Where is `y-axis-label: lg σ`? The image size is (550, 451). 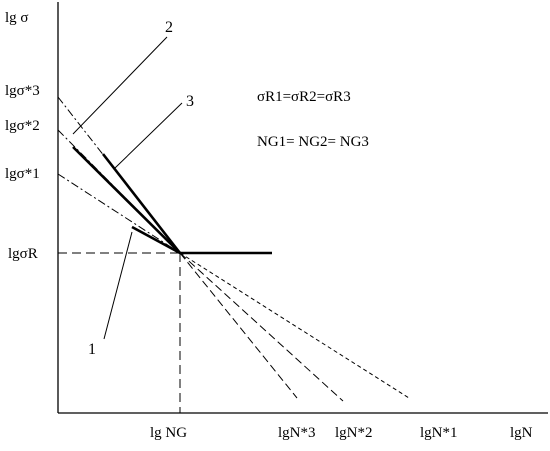
y-axis-label: lg σ is located at coordinates (17, 18).